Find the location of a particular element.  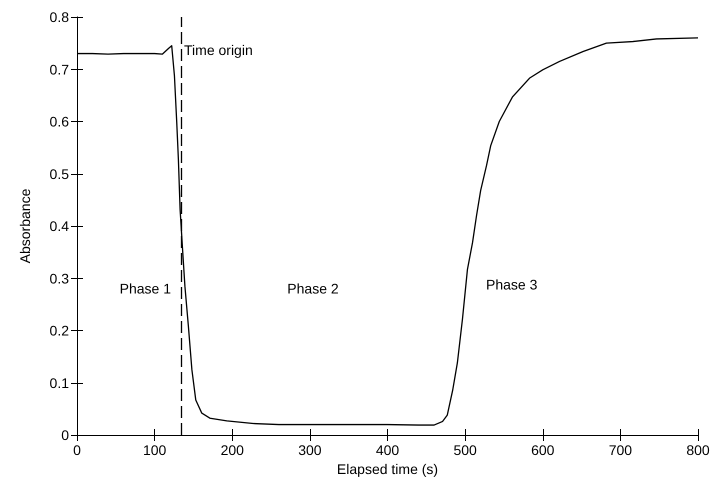

y-tick-label: 0.3 is located at coordinates (60, 278).